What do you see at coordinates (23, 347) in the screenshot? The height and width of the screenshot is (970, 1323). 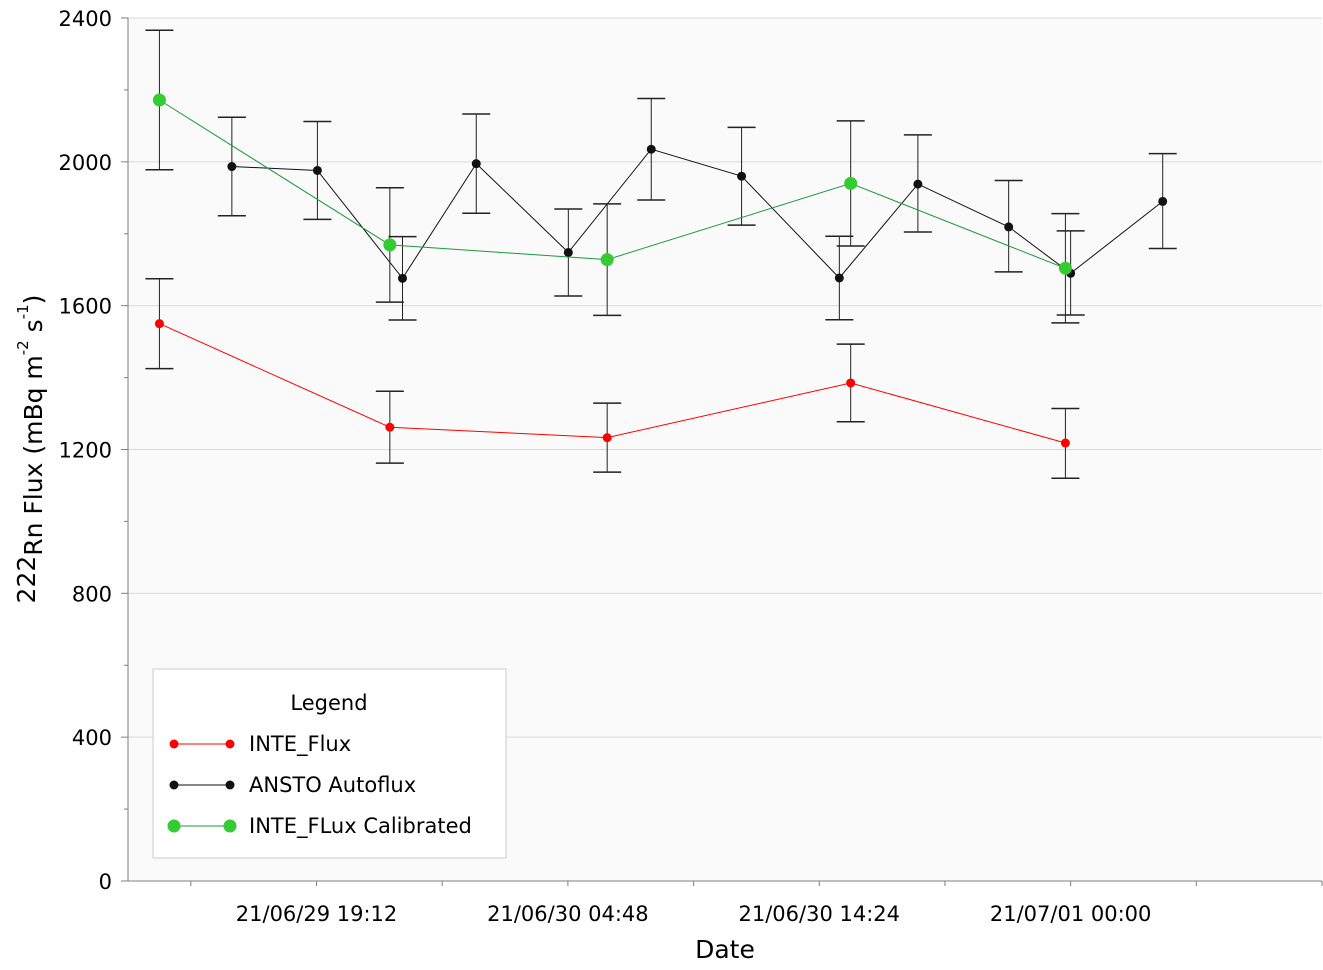 I see `y-axis-title-exp1: -2` at bounding box center [23, 347].